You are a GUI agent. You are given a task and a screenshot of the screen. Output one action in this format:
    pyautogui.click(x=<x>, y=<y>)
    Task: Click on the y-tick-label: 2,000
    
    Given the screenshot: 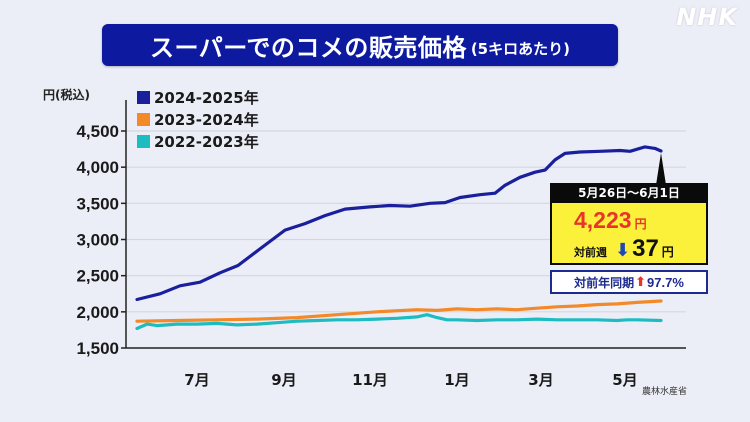 What is the action you would take?
    pyautogui.click(x=97, y=312)
    